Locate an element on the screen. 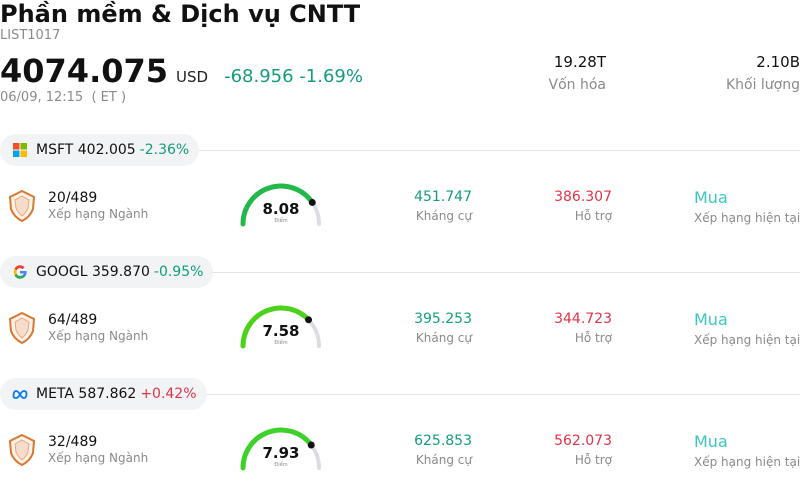 Image resolution: width=800 pixels, height=500 pixels. stock-change: -0.95% is located at coordinates (178, 272).